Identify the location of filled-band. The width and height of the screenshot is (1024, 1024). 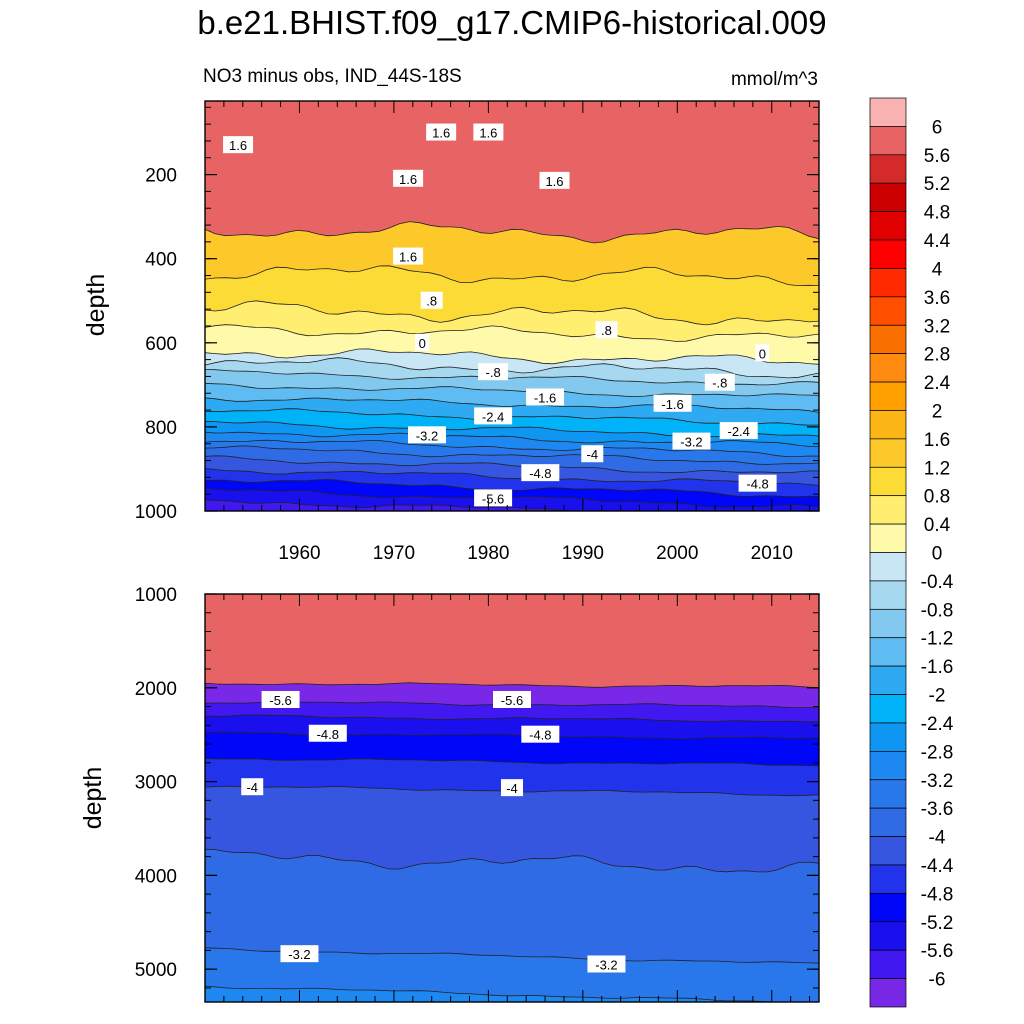
(512, 974).